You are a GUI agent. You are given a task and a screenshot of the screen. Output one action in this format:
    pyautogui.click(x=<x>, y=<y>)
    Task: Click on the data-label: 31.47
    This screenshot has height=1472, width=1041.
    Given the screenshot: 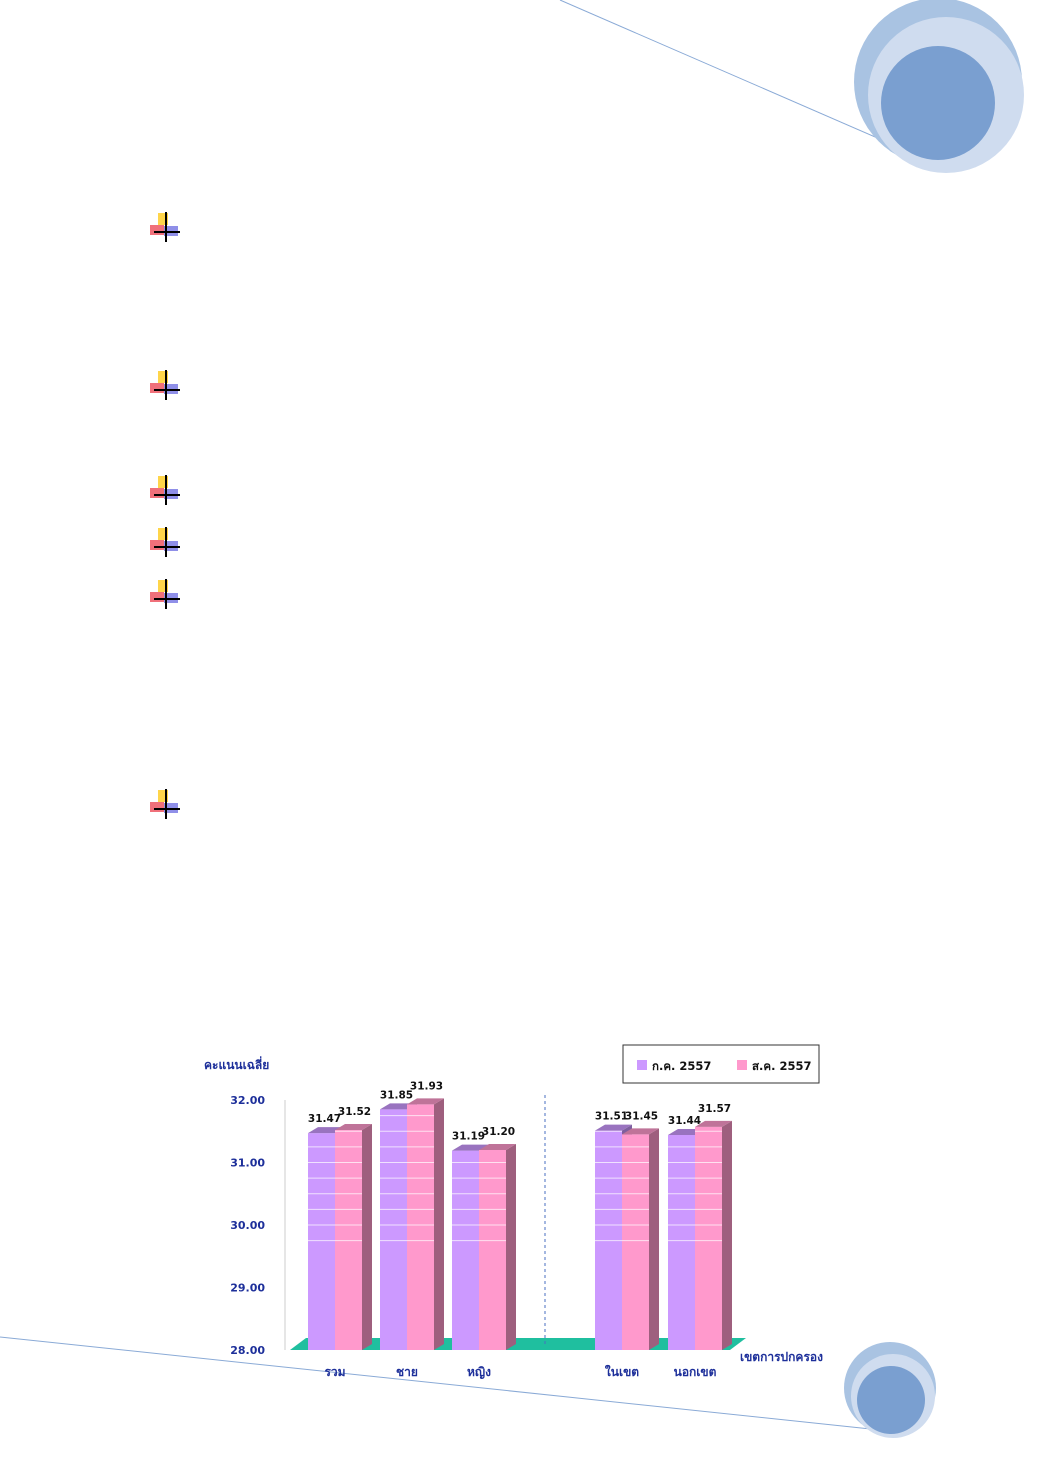 What is the action you would take?
    pyautogui.click(x=324, y=1119)
    